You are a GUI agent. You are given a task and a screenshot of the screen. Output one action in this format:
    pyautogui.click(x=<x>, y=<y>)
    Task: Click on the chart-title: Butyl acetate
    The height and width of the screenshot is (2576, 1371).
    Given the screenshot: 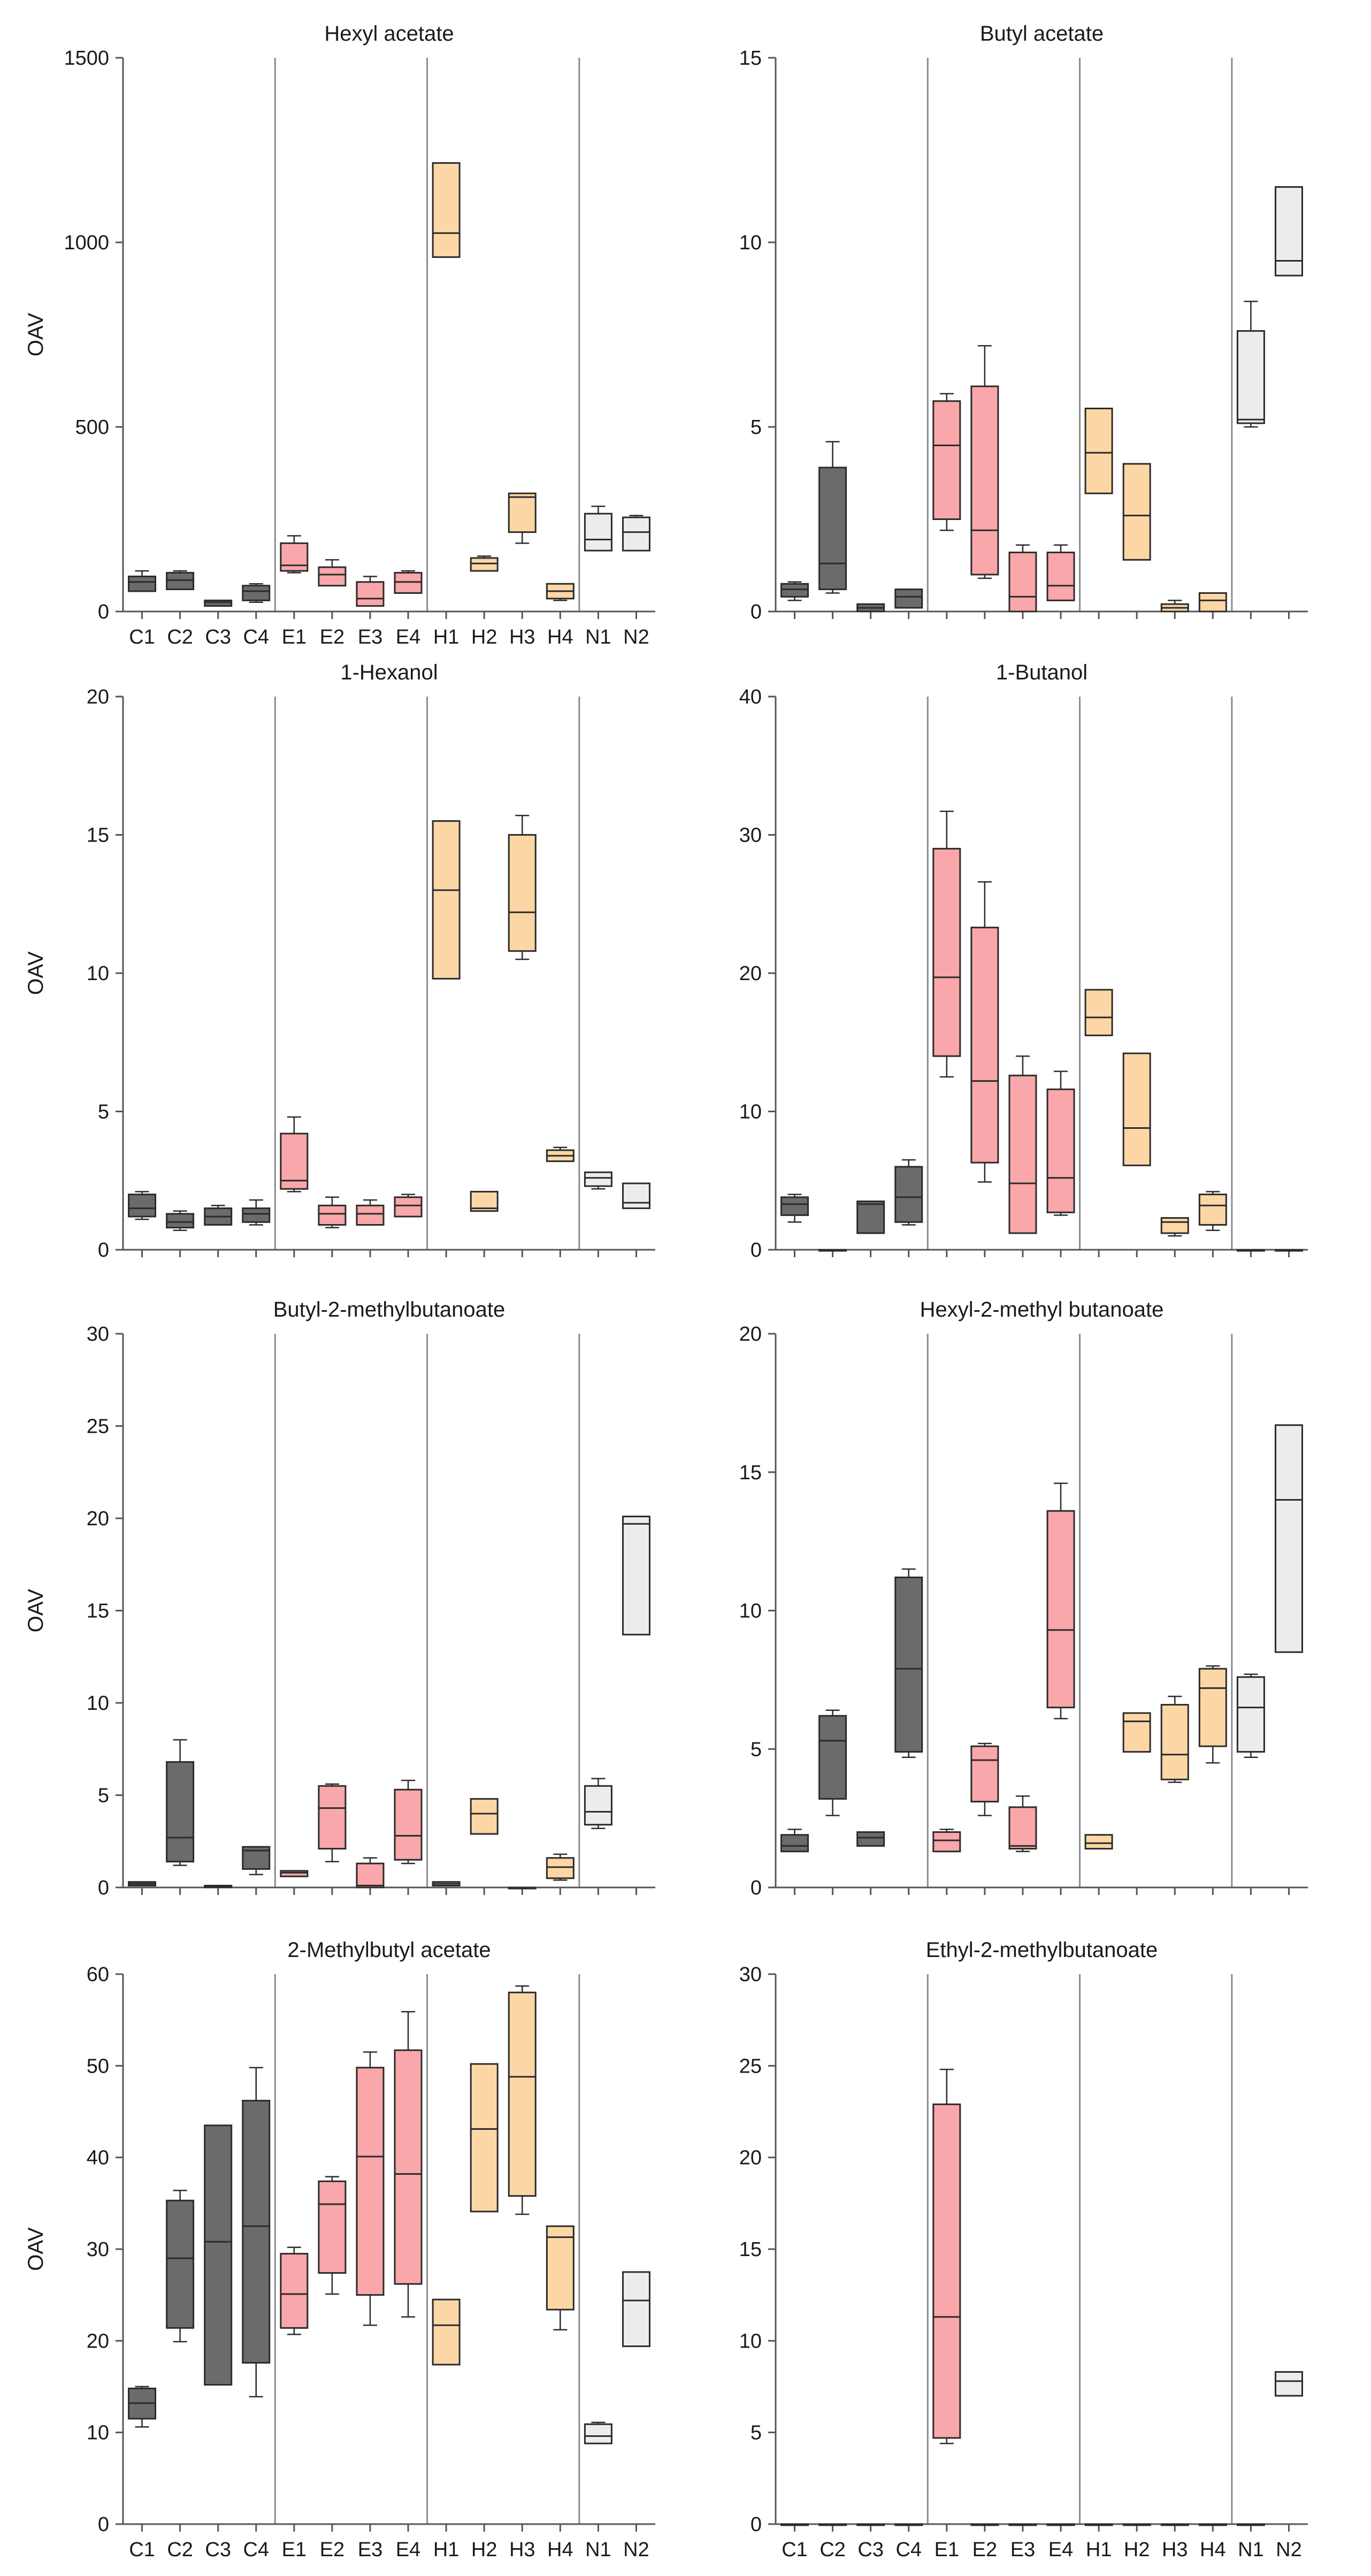 What is the action you would take?
    pyautogui.click(x=1042, y=33)
    